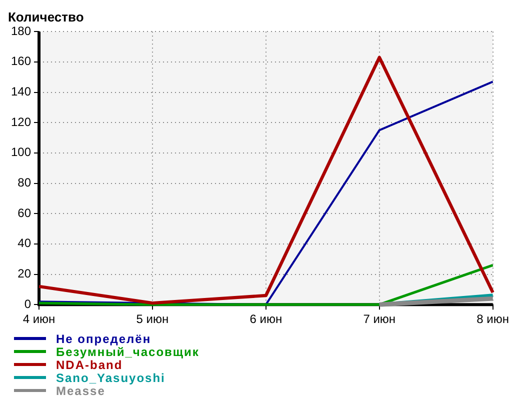  Describe the element at coordinates (25, 243) in the screenshot. I see `y-tick-label: 40` at that location.